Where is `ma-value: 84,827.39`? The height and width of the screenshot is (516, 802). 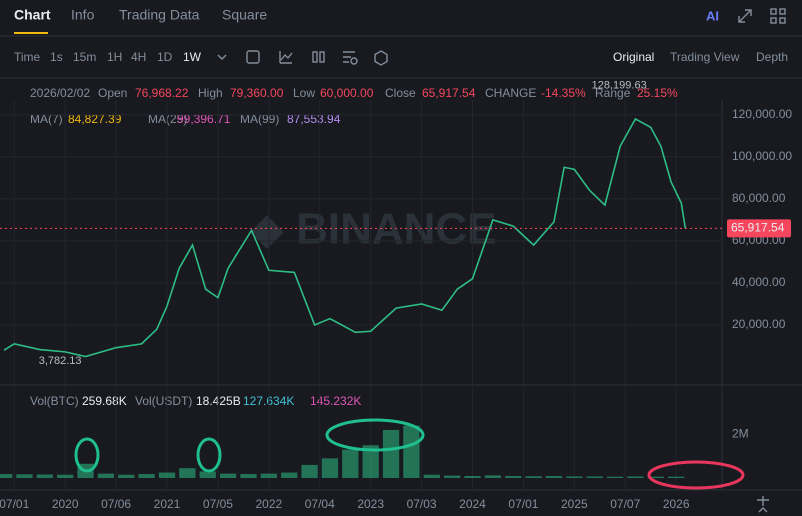
ma-value: 84,827.39 is located at coordinates (95, 119).